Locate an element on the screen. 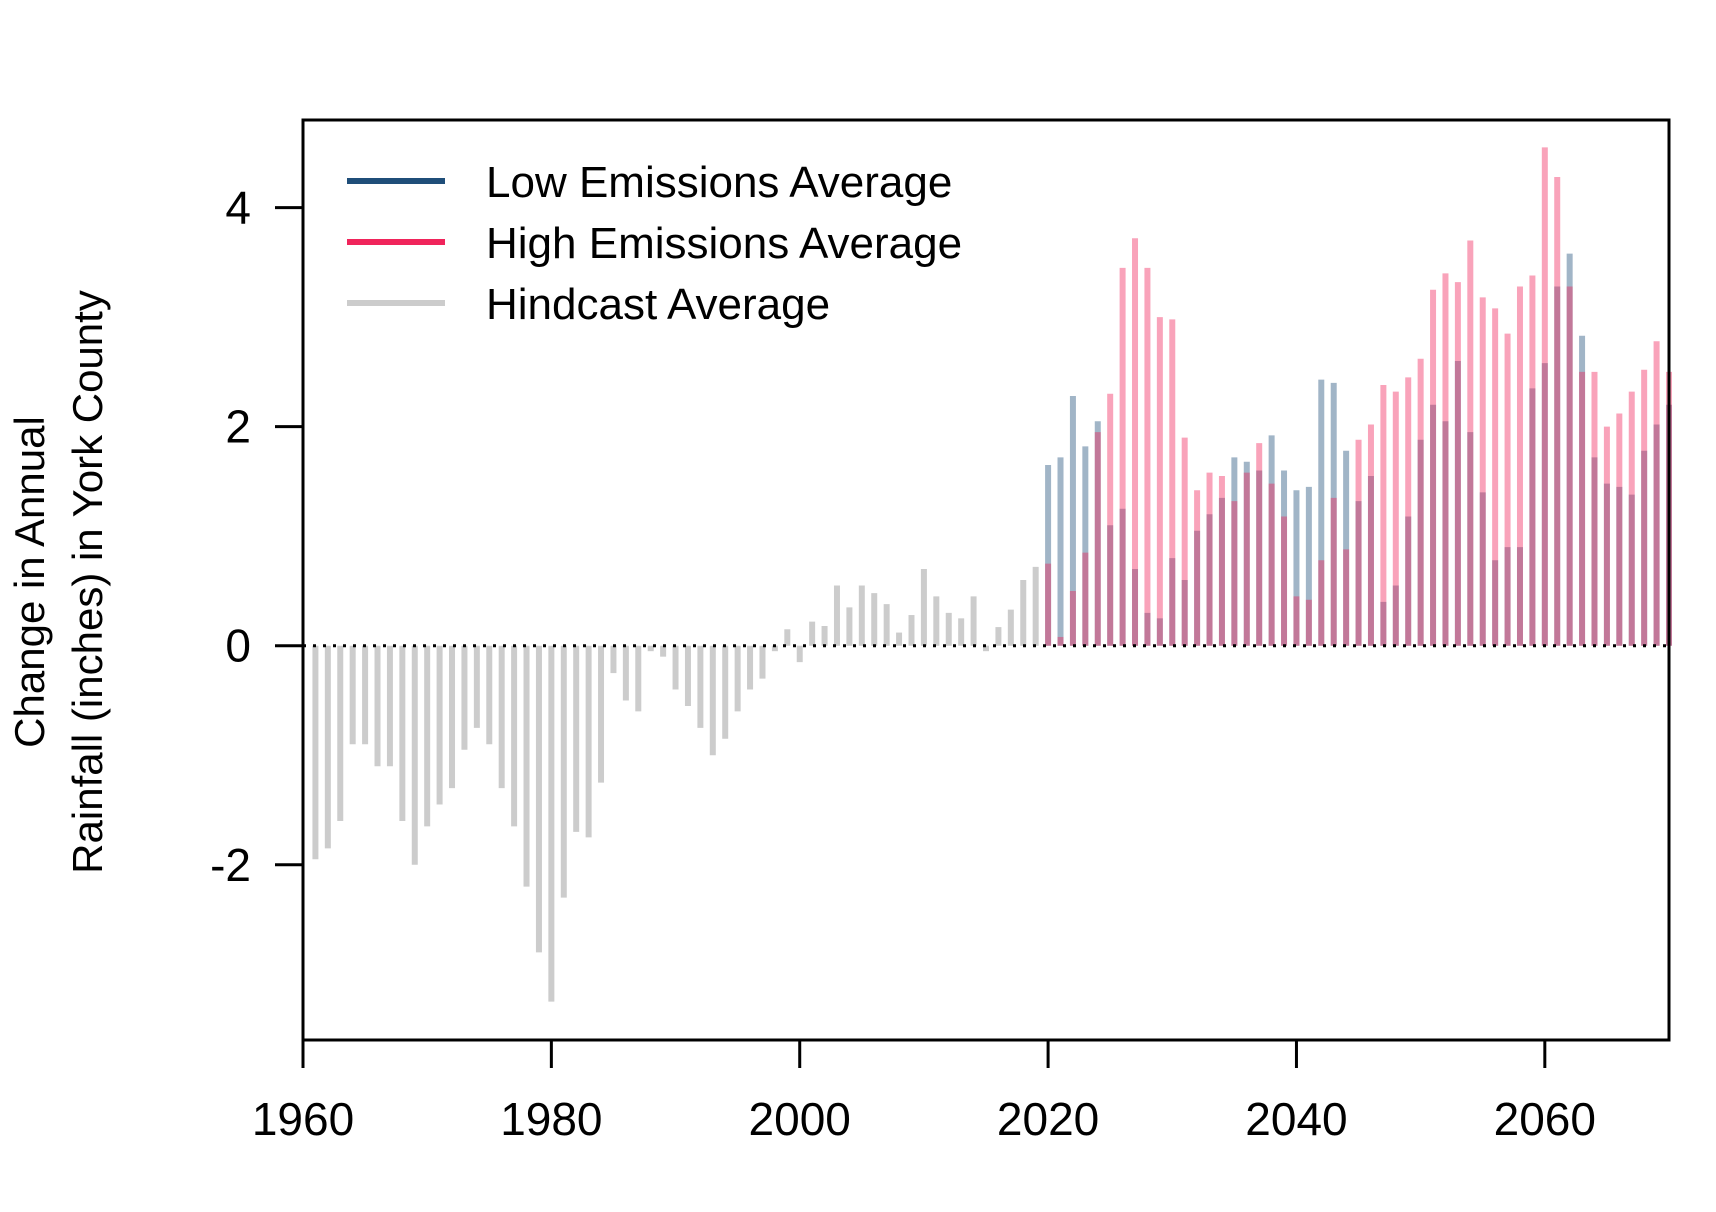 Image resolution: width=1716 pixels, height=1212 pixels. x-axis: 1960 1980 2000 2020 2040 2060 is located at coordinates (960, 1091).